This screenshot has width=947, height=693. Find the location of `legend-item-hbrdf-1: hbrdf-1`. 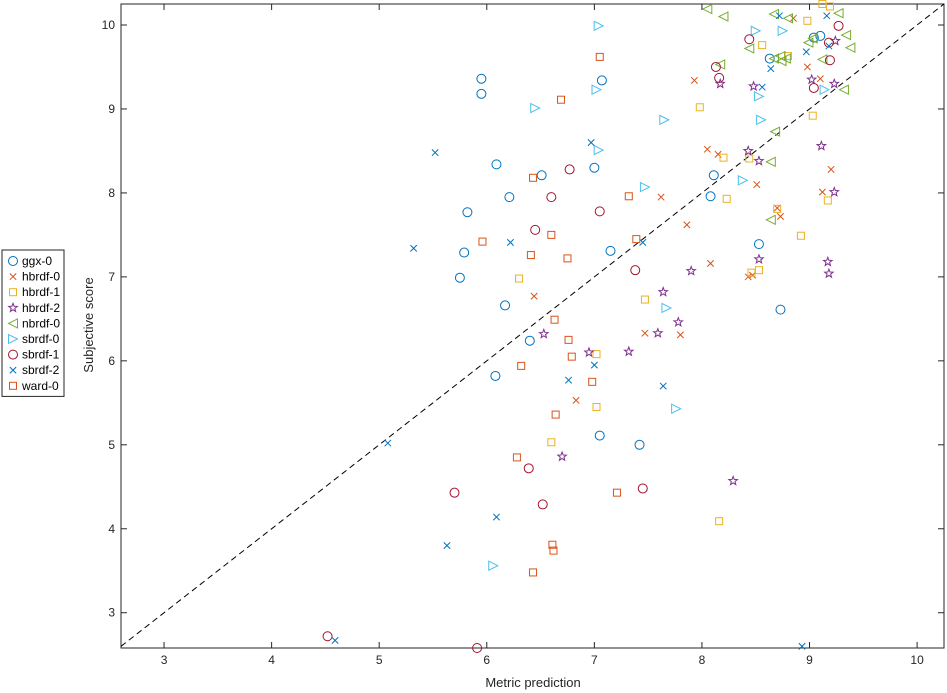

legend-item-hbrdf-1: hbrdf-1 is located at coordinates (34, 292).